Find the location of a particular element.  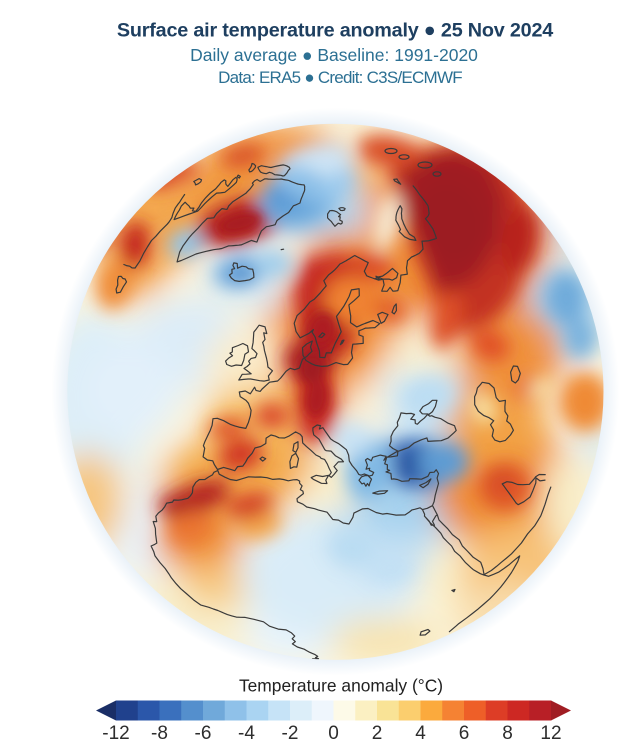

svg-text: Data: ERA5 ● Credit: C3S/ECMWF is located at coordinates (340, 77).